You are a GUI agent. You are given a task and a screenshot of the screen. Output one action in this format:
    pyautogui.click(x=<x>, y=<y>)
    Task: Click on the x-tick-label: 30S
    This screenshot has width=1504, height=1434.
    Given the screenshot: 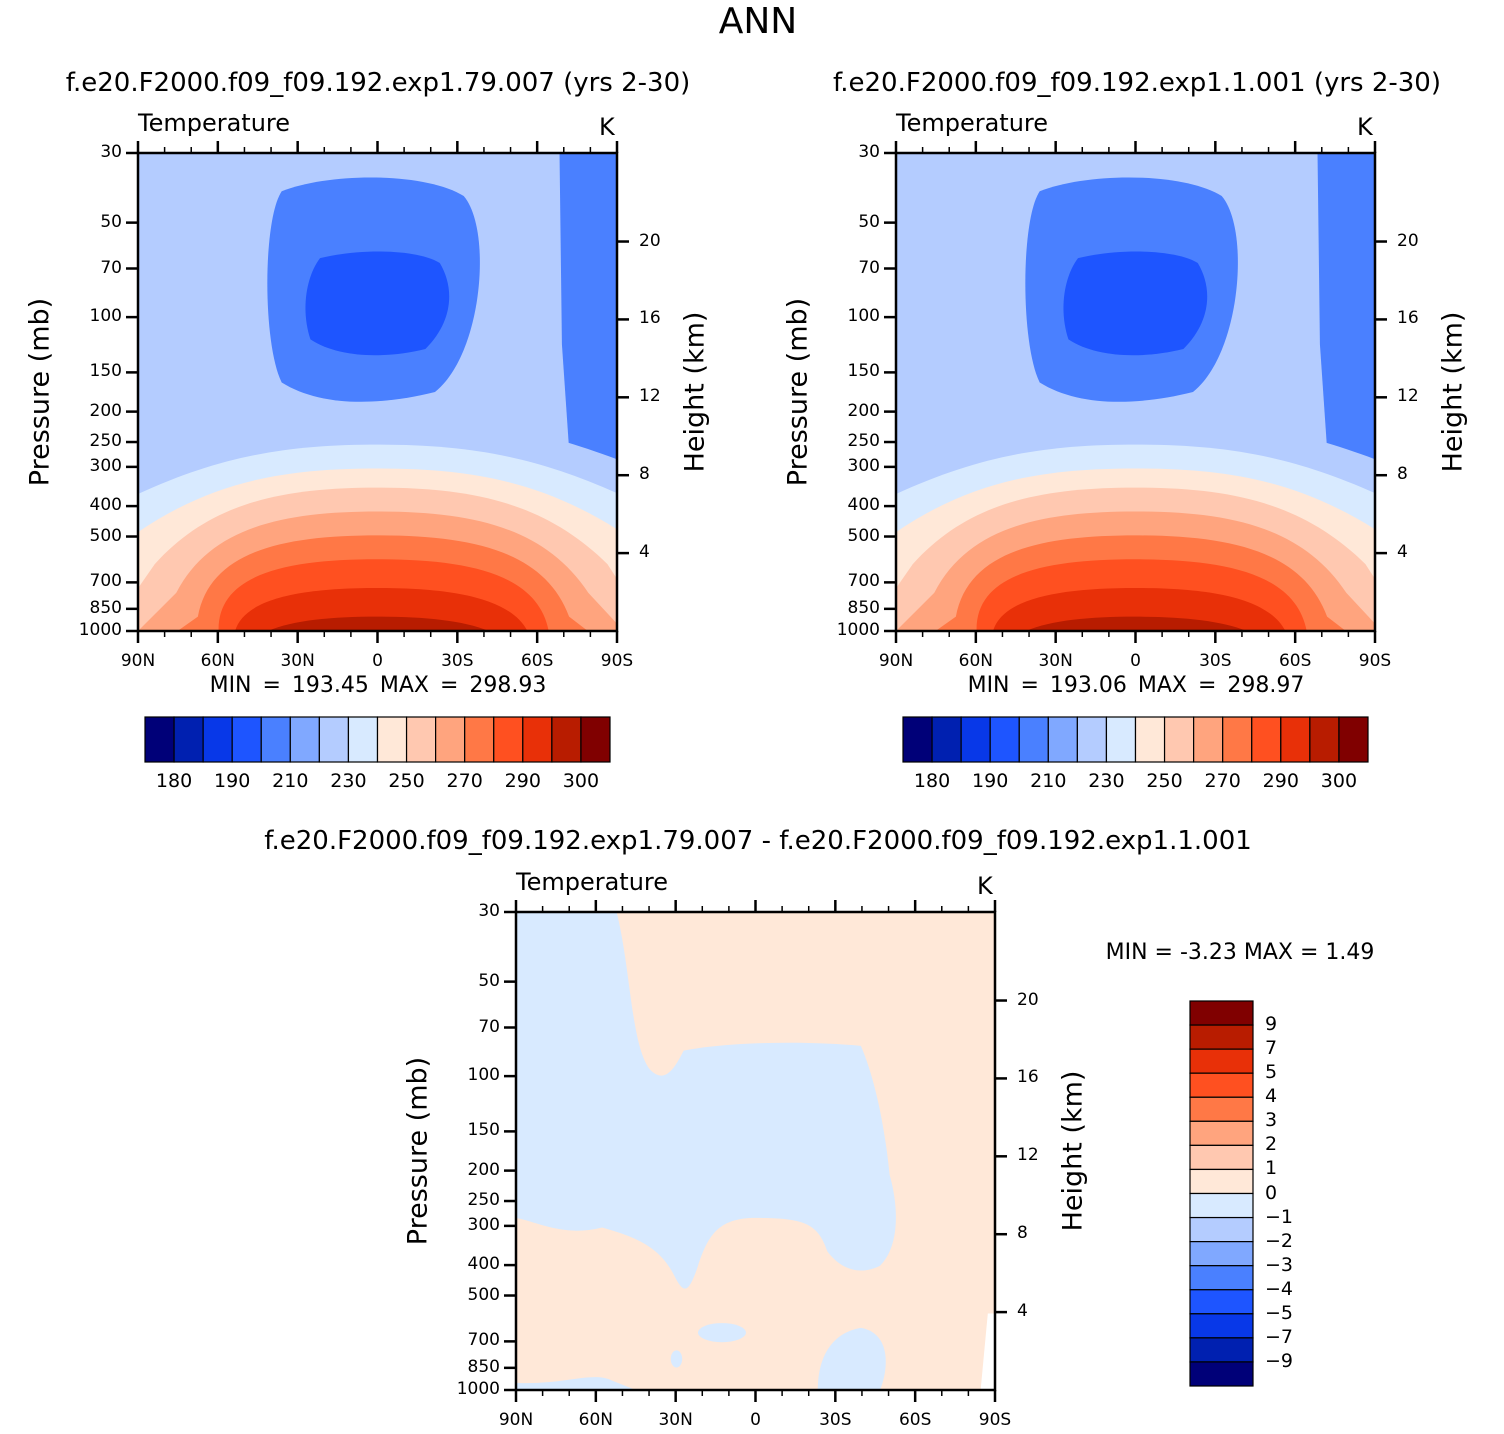 What is the action you would take?
    pyautogui.click(x=1215, y=661)
    